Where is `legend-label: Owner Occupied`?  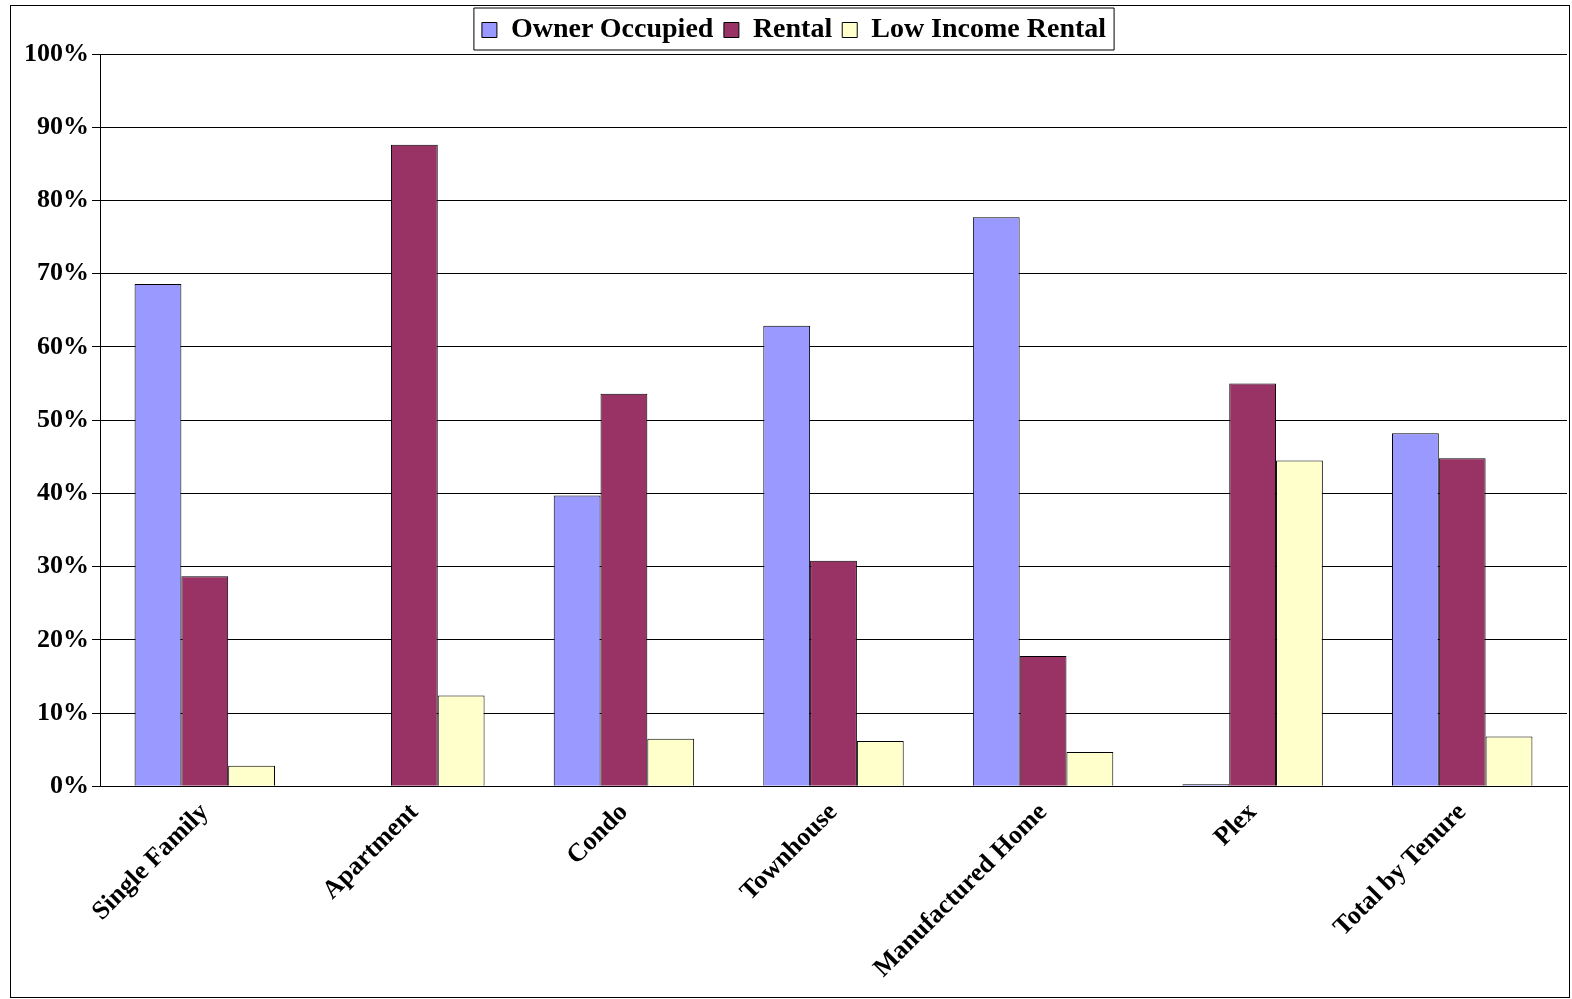
legend-label: Owner Occupied is located at coordinates (612, 28).